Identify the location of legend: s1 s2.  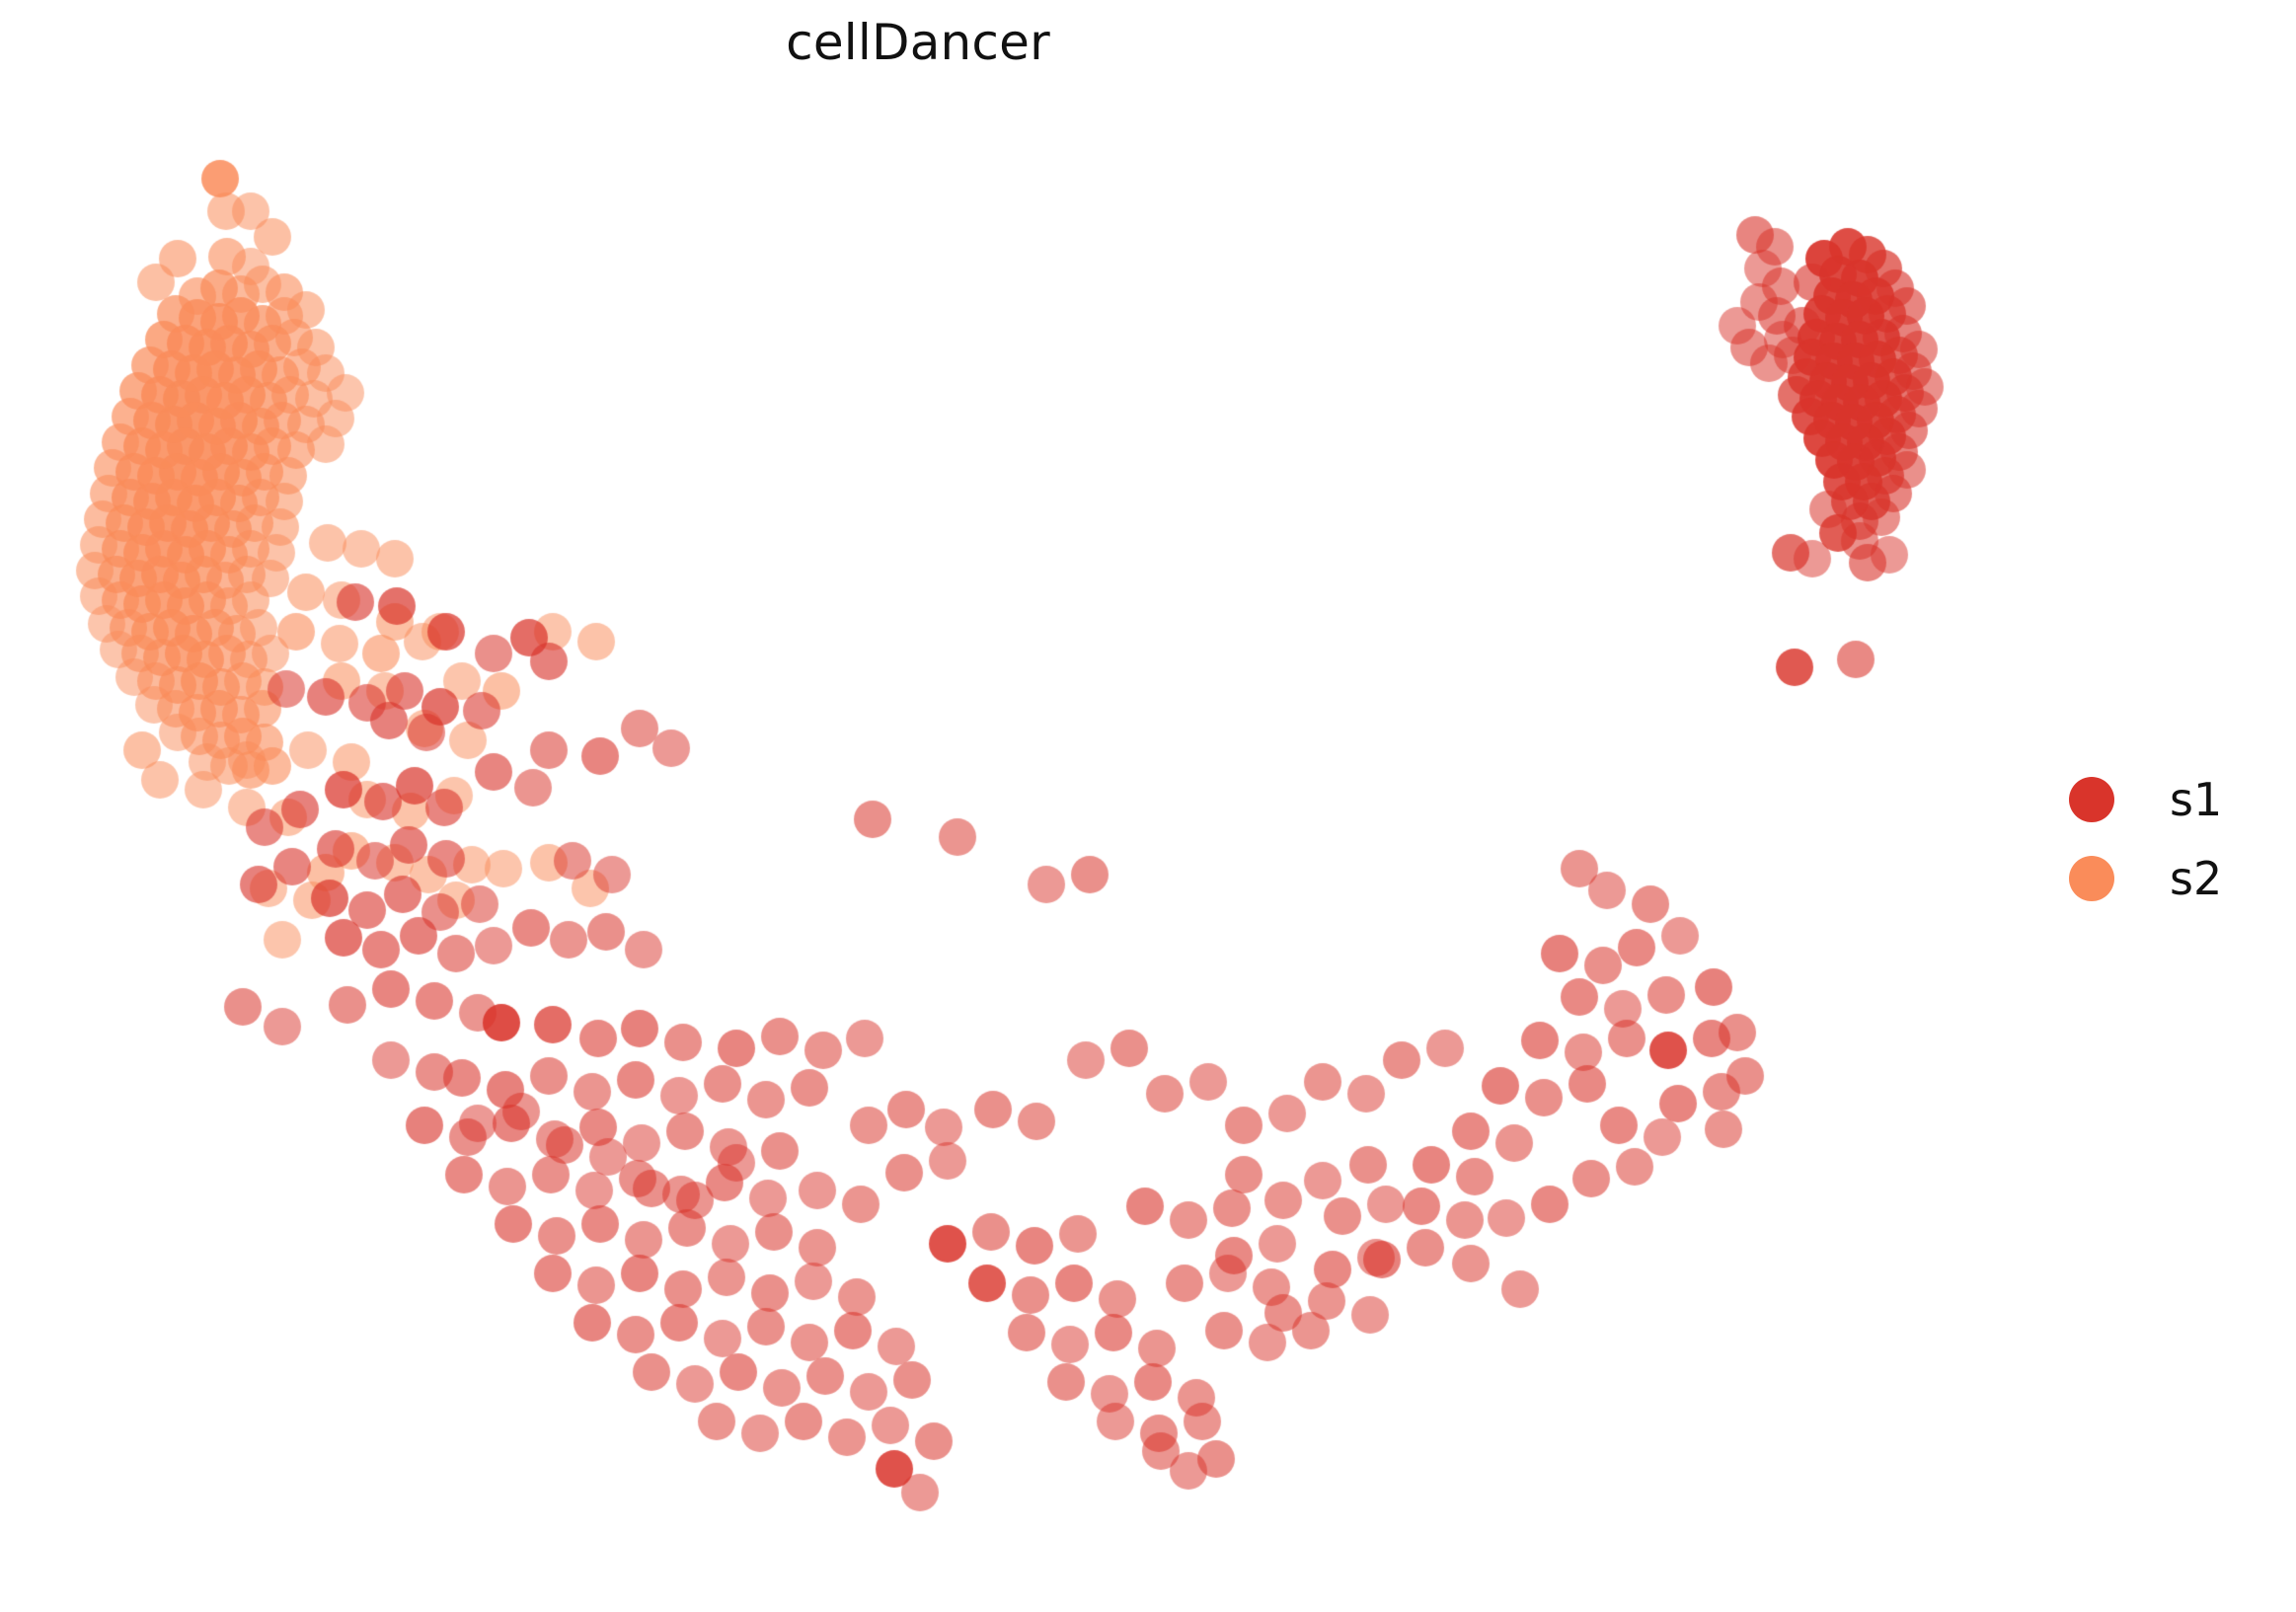
(2182, 839).